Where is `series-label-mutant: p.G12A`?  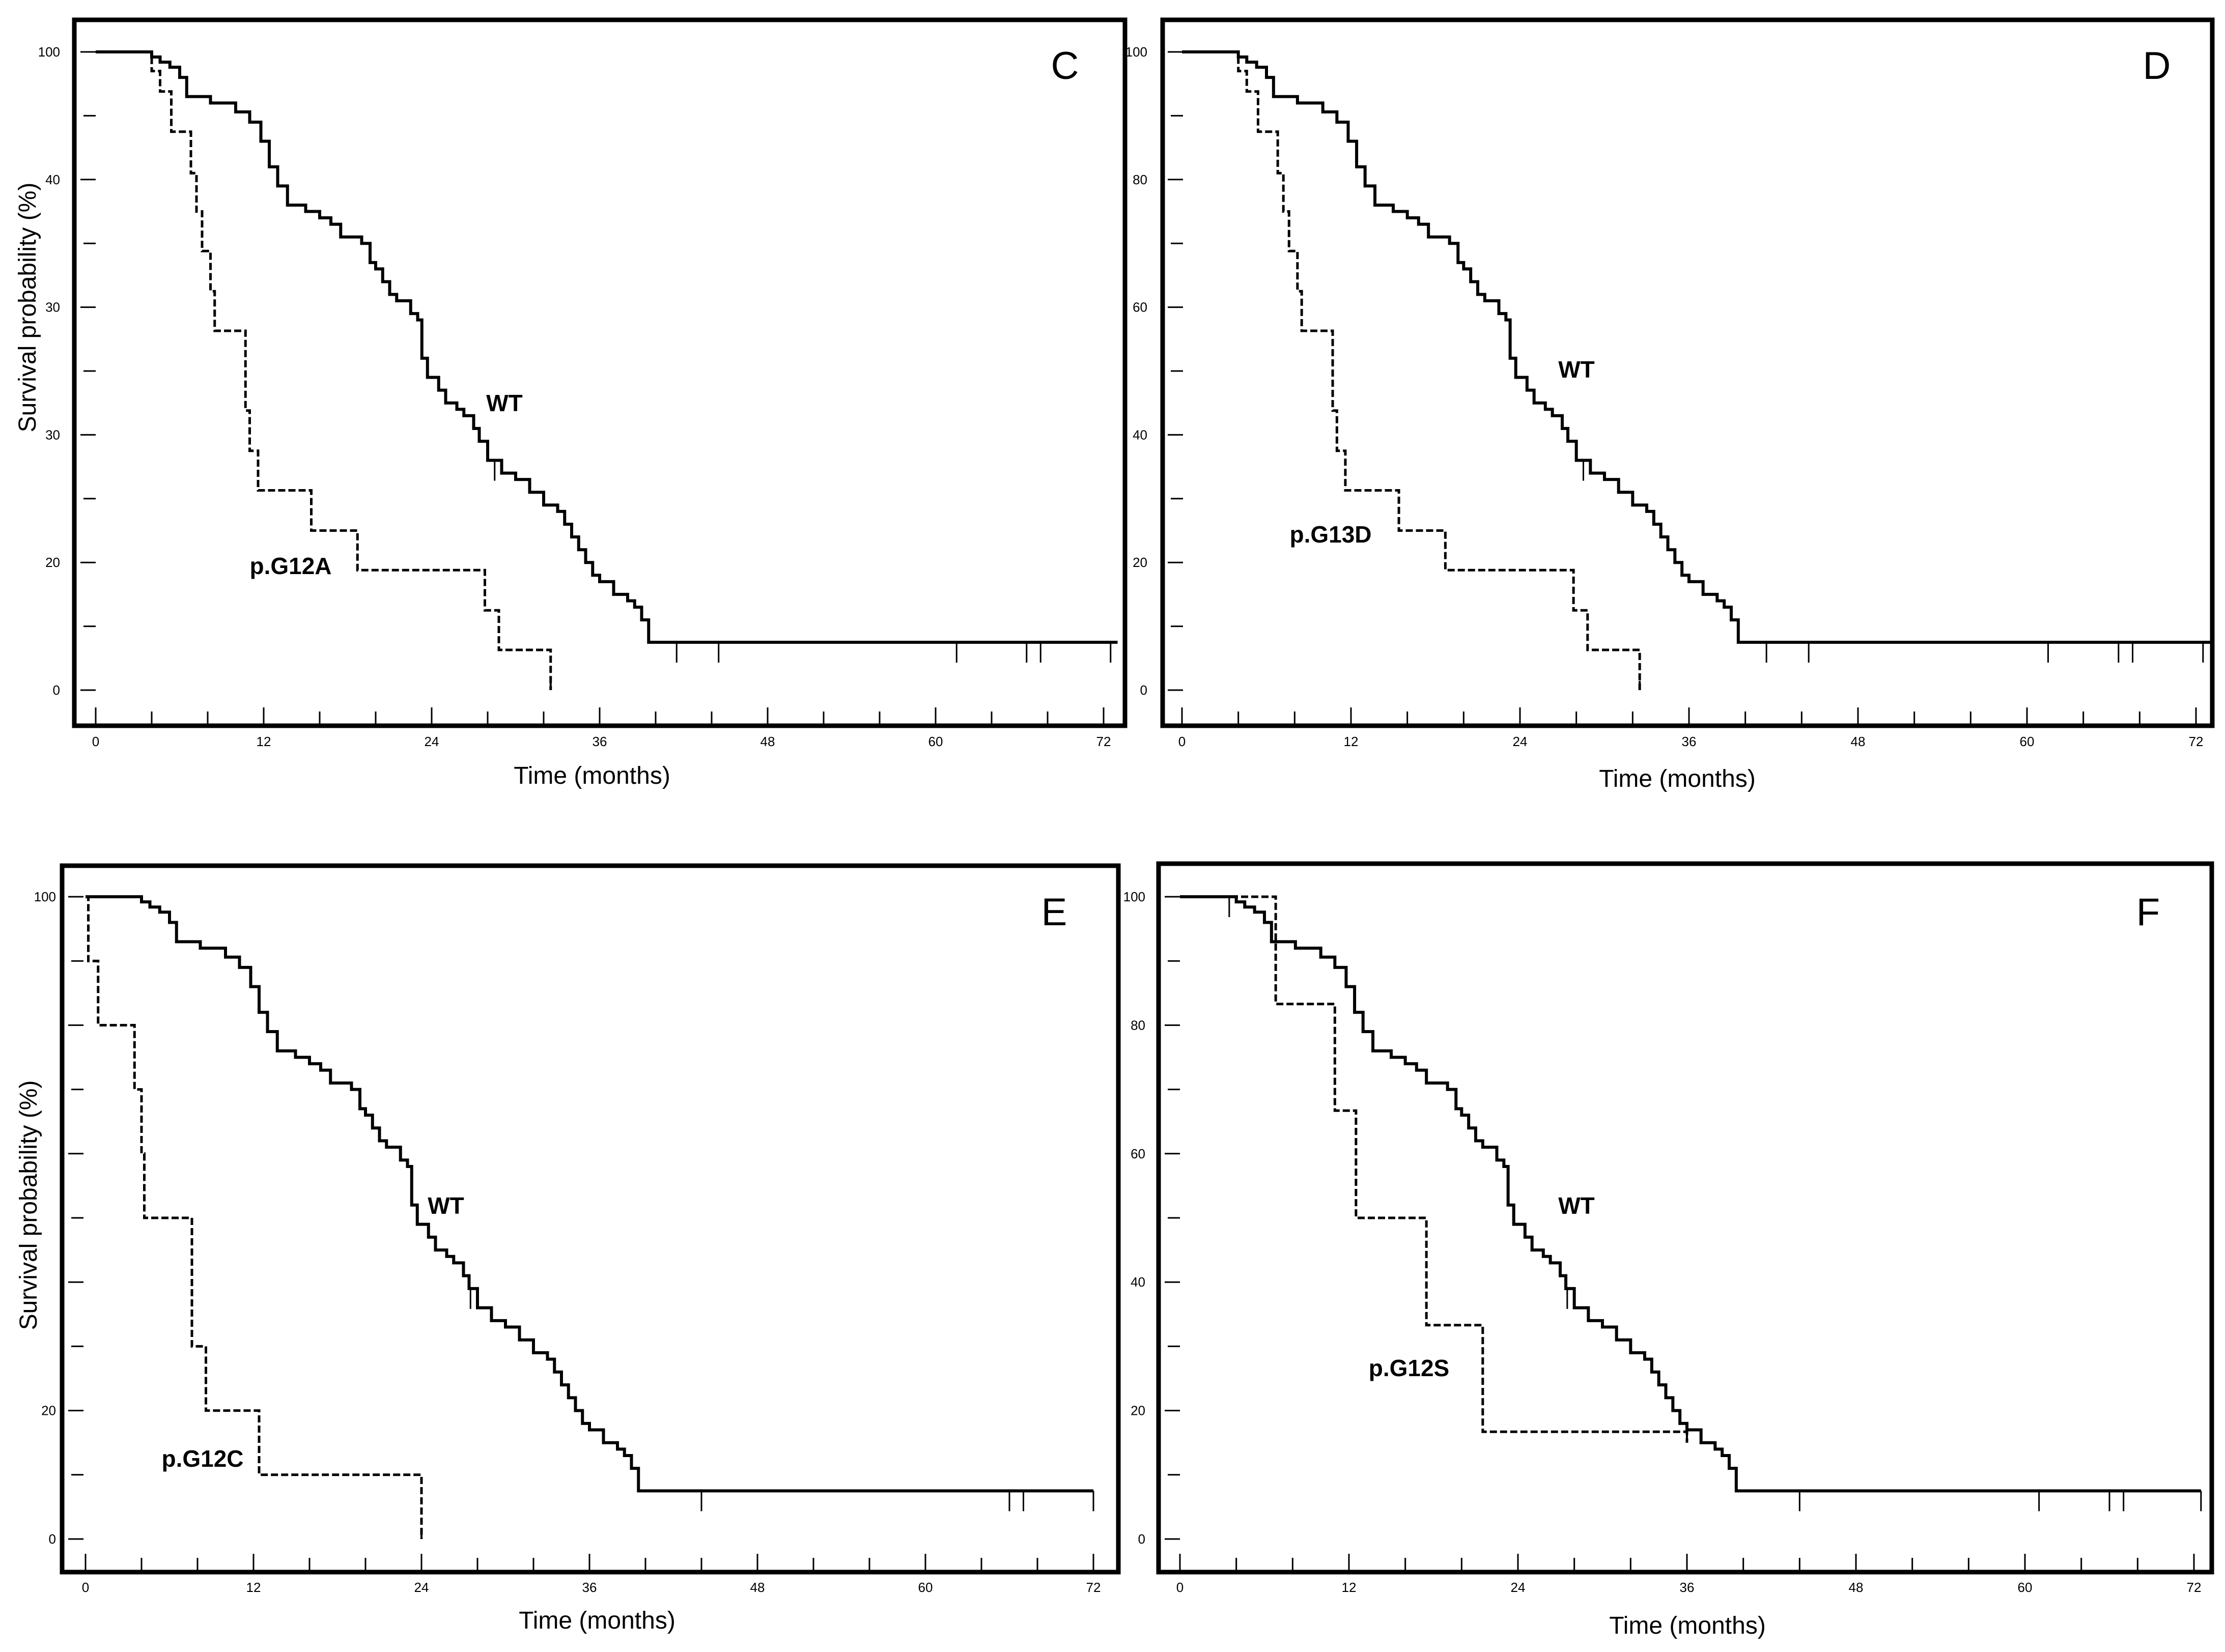
series-label-mutant: p.G12A is located at coordinates (290, 566).